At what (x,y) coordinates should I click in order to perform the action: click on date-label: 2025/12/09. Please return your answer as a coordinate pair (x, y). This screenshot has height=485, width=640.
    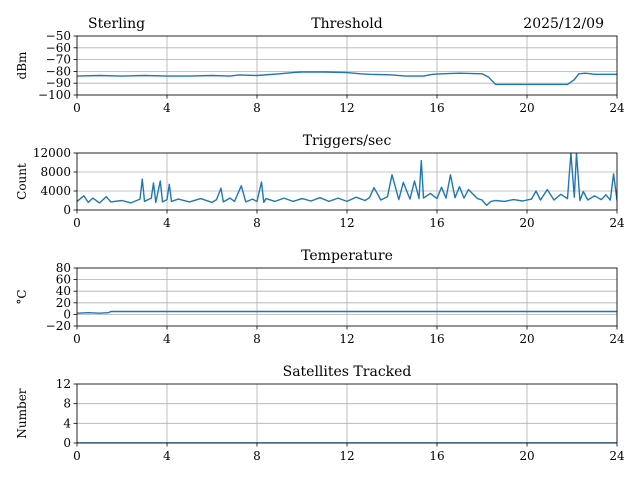
    Looking at the image, I should click on (563, 24).